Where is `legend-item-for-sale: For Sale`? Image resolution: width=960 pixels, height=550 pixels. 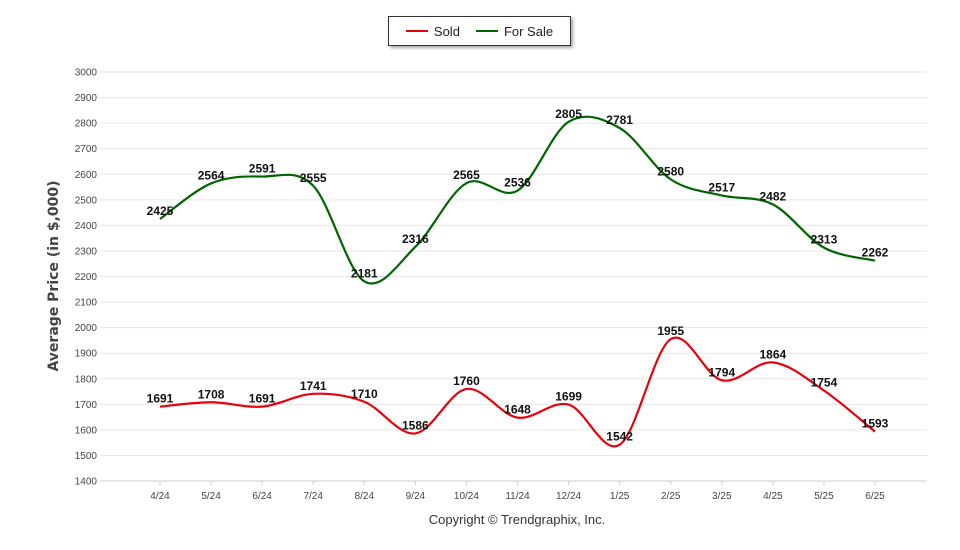
legend-item-for-sale: For Sale is located at coordinates (514, 31).